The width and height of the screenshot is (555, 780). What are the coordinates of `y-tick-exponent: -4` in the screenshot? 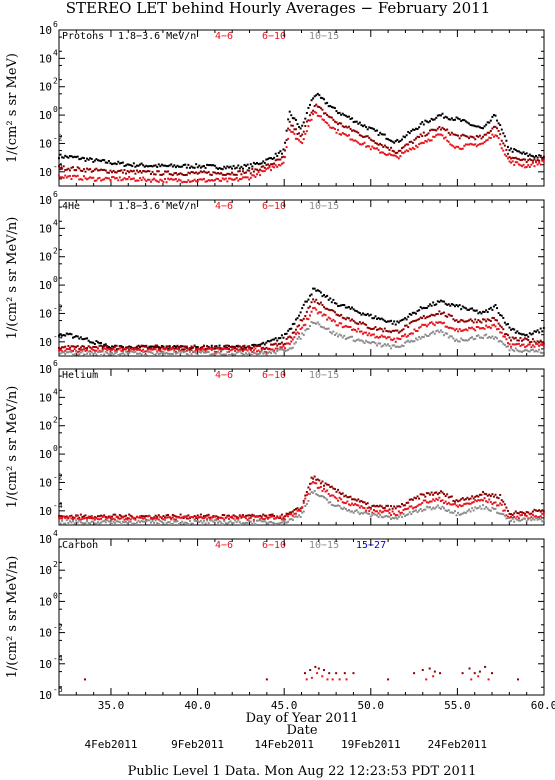 It's located at (58, 166).